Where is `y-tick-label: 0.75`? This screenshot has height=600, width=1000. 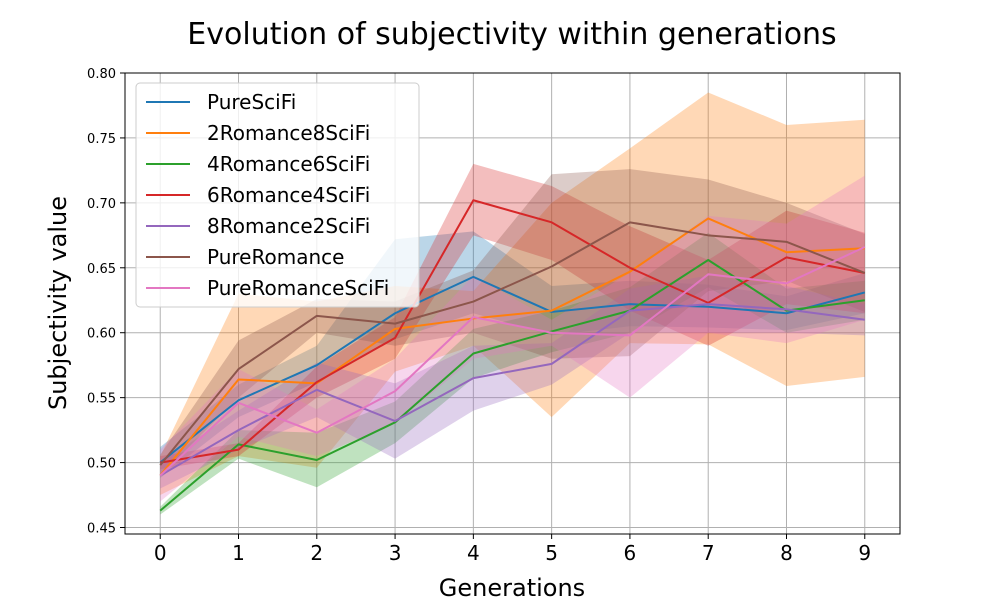
y-tick-label: 0.75 is located at coordinates (101, 139).